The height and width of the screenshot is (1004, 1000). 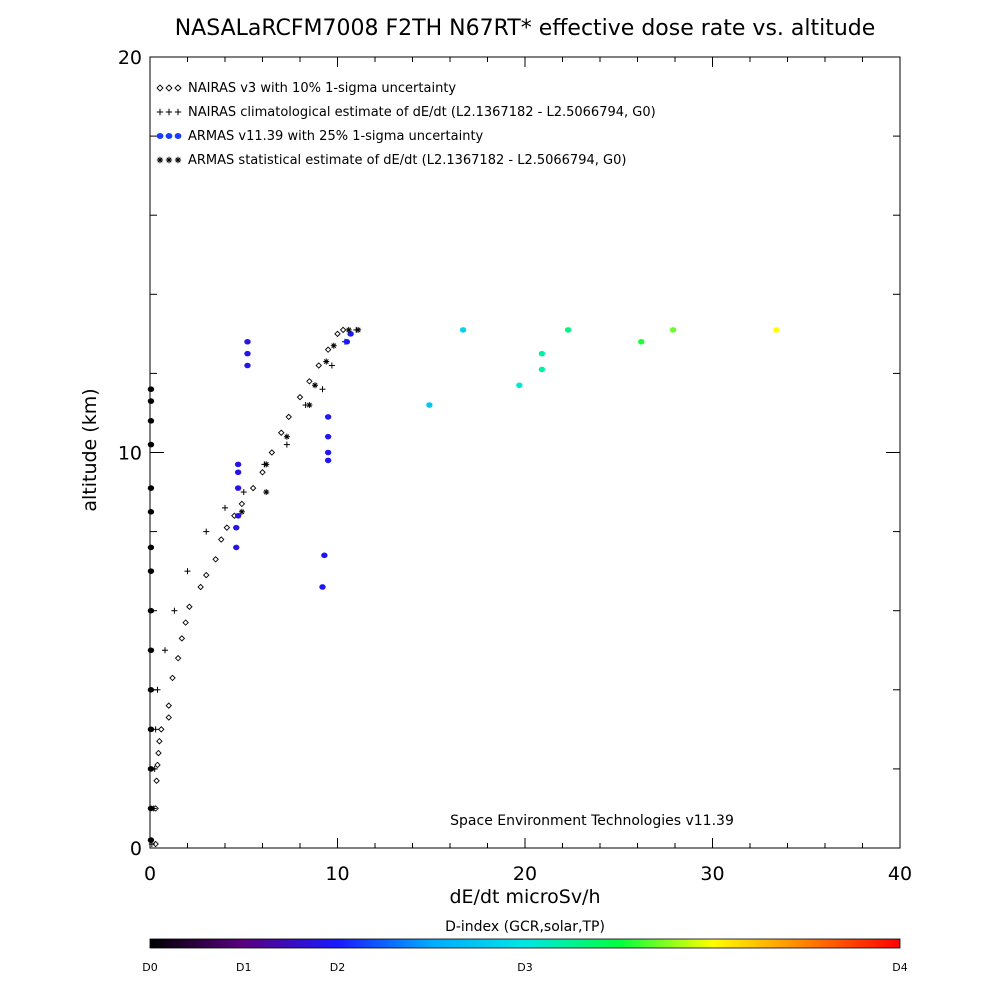 I want to click on colorbar: D0 D1 D2 D3 D4, so click(x=525, y=956).